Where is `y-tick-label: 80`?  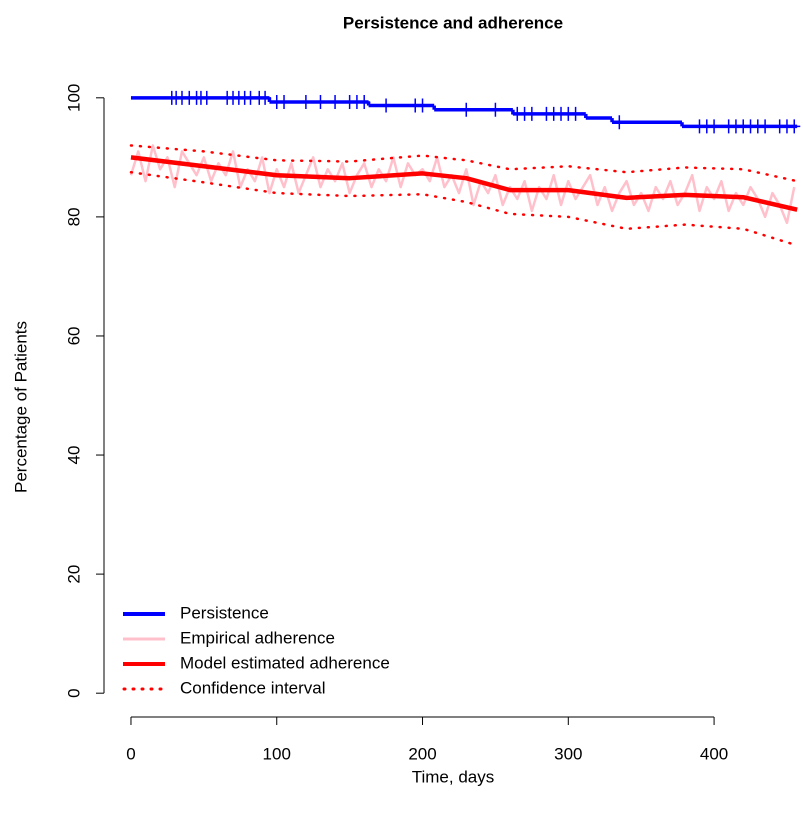 y-tick-label: 80 is located at coordinates (73, 216).